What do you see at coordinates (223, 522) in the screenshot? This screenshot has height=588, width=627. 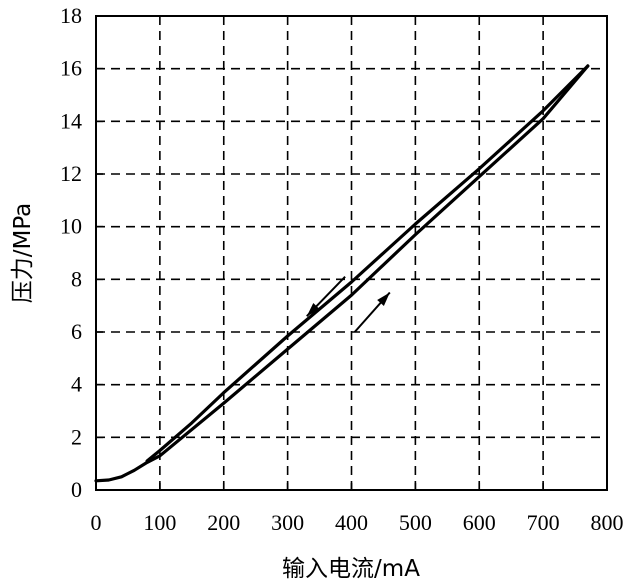 I see `x-tick-label: 200` at bounding box center [223, 522].